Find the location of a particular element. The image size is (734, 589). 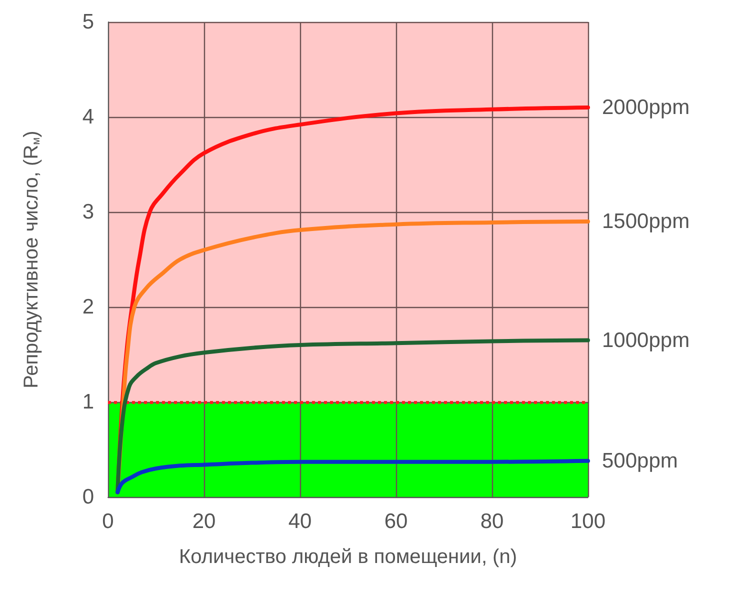

series-label: 1000ppm is located at coordinates (646, 340).